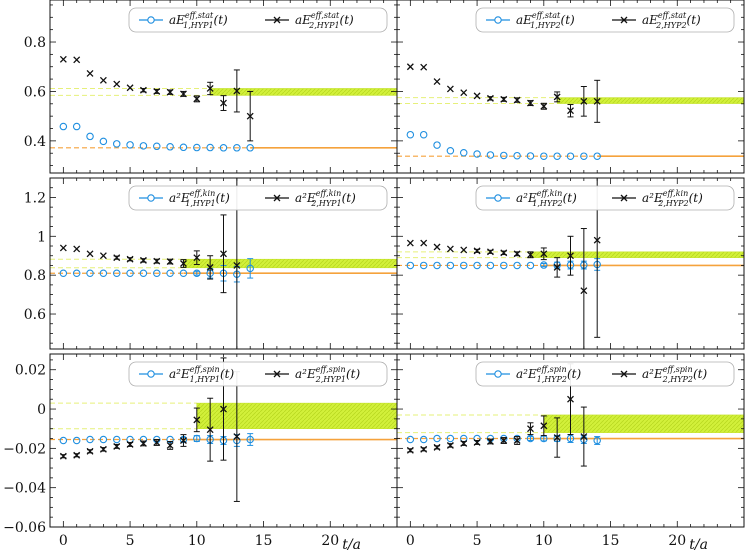  Describe the element at coordinates (41, 410) in the screenshot. I see `y-tick-label: 0` at that location.